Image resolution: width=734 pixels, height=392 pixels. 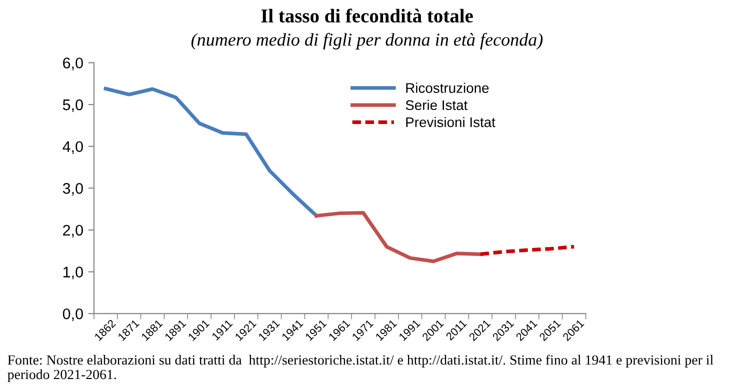 What do you see at coordinates (447, 87) in the screenshot?
I see `legend-label: Ricostruzione` at bounding box center [447, 87].